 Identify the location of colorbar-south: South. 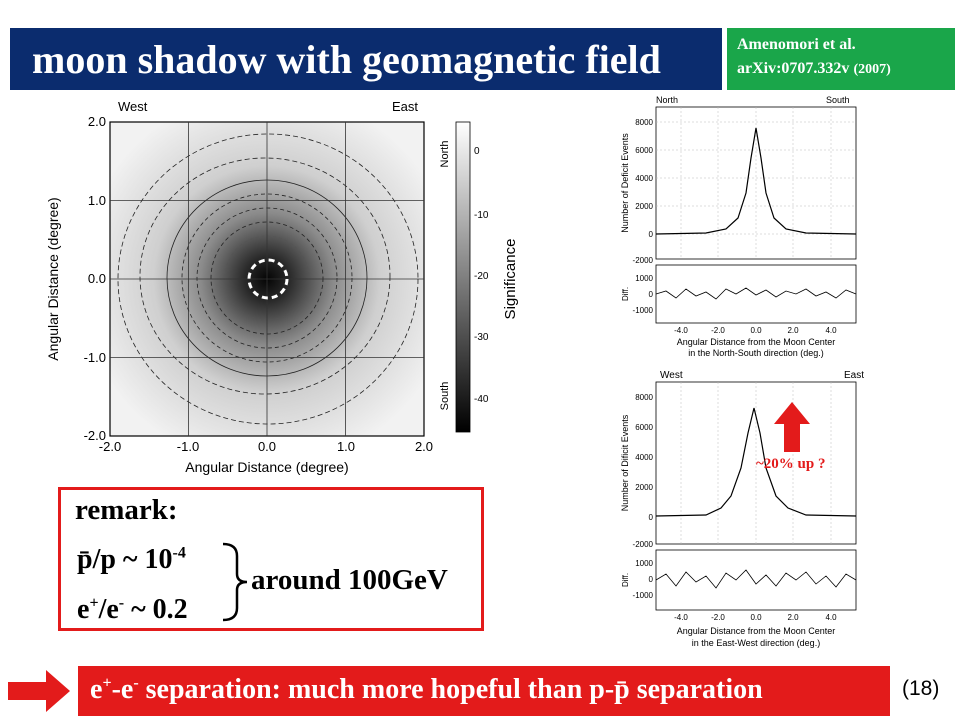
(445, 396).